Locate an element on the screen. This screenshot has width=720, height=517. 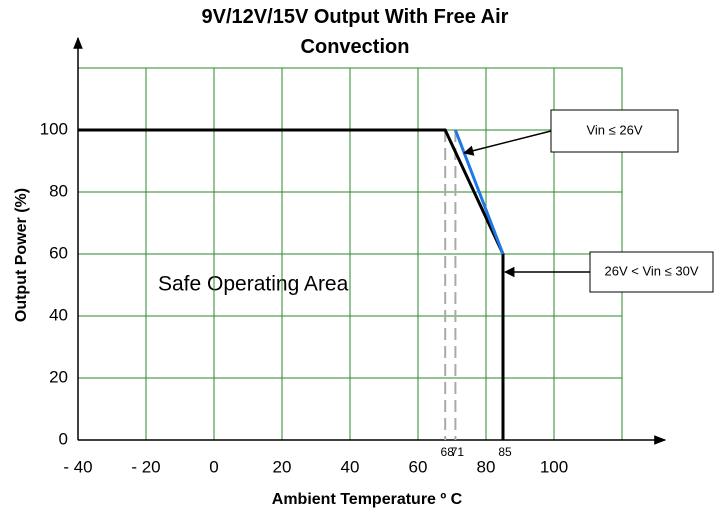
y-tick-label: 40 is located at coordinates (58, 314).